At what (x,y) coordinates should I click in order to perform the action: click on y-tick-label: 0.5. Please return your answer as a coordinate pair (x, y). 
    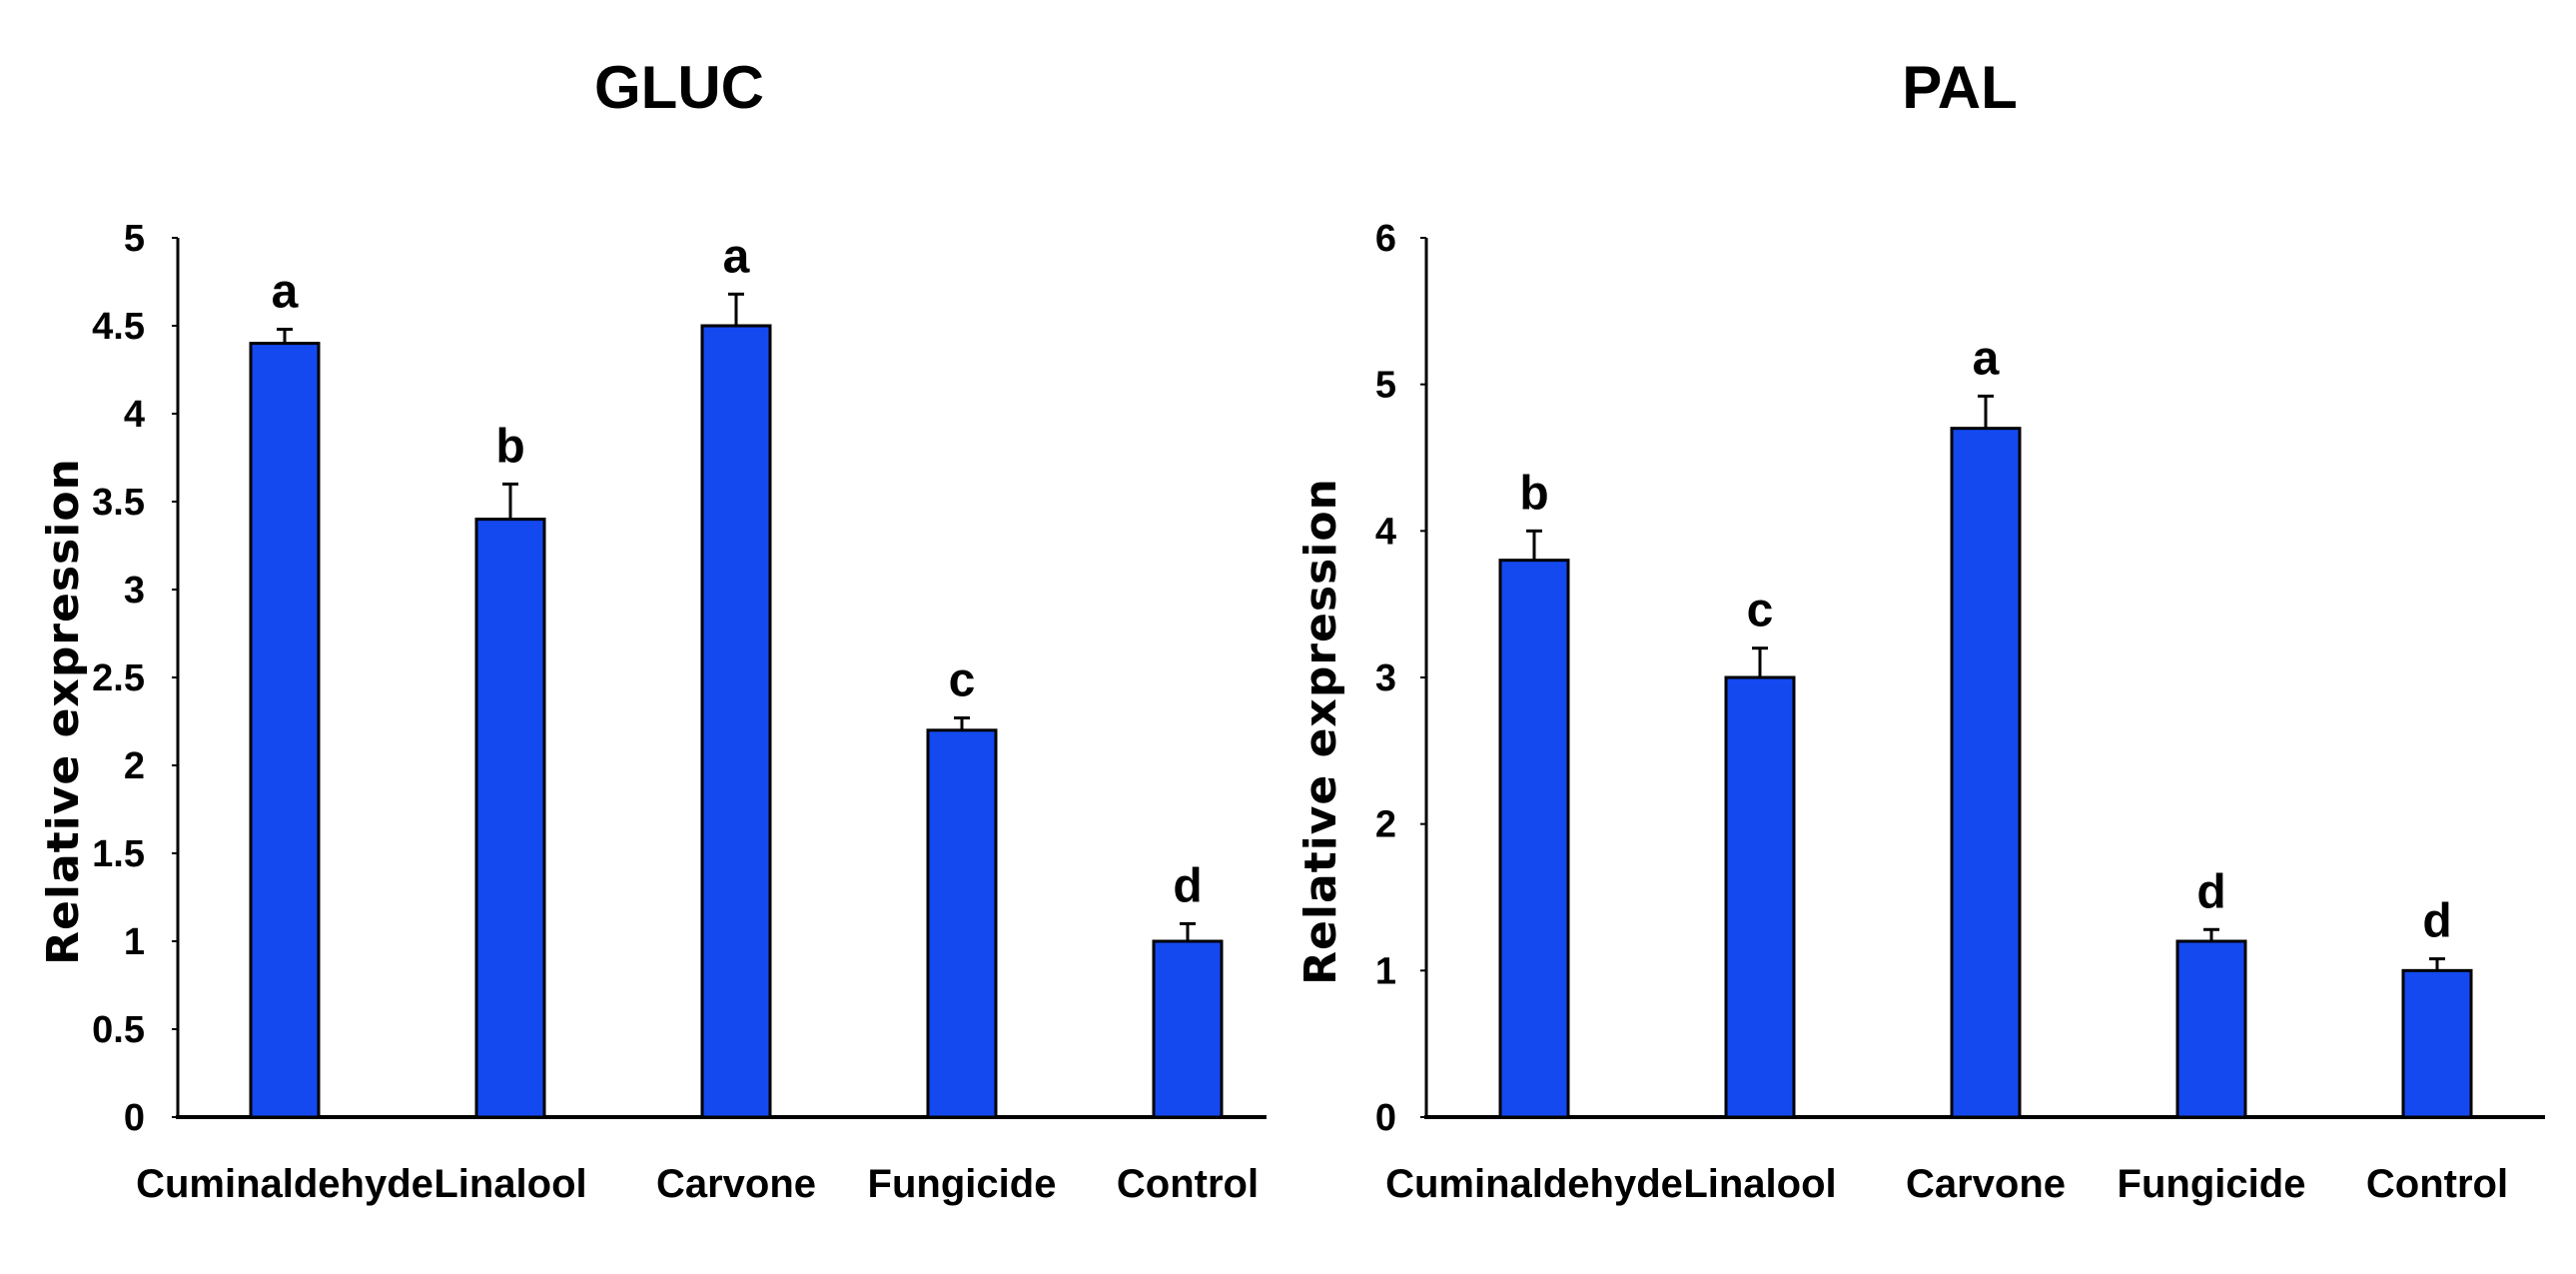
    Looking at the image, I should click on (119, 1030).